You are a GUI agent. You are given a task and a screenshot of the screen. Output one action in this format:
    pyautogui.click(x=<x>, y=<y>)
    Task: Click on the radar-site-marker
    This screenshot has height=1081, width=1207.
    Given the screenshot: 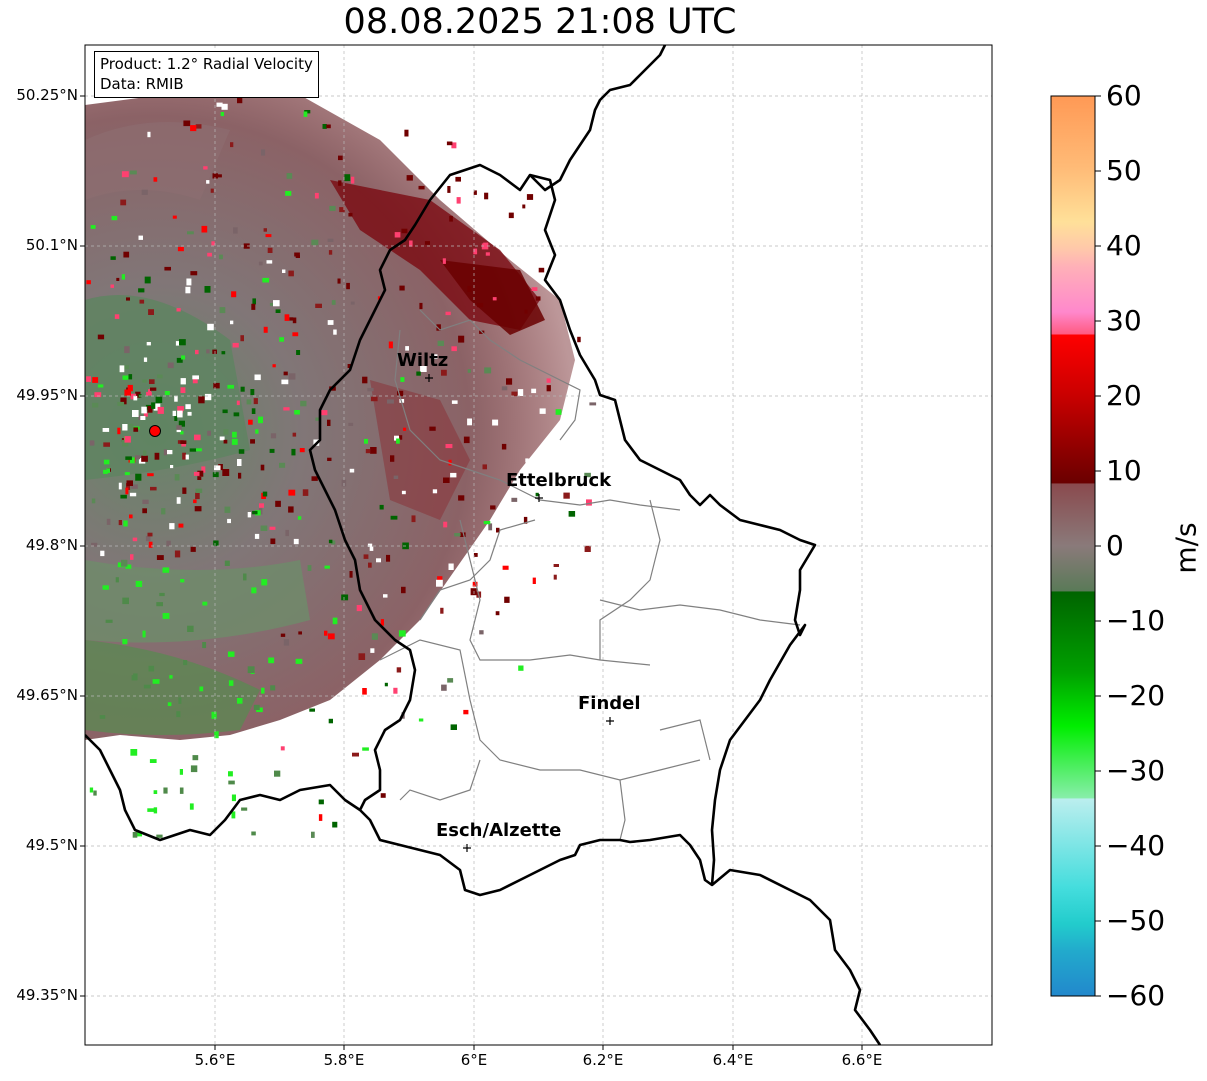 What is the action you would take?
    pyautogui.click(x=155, y=431)
    